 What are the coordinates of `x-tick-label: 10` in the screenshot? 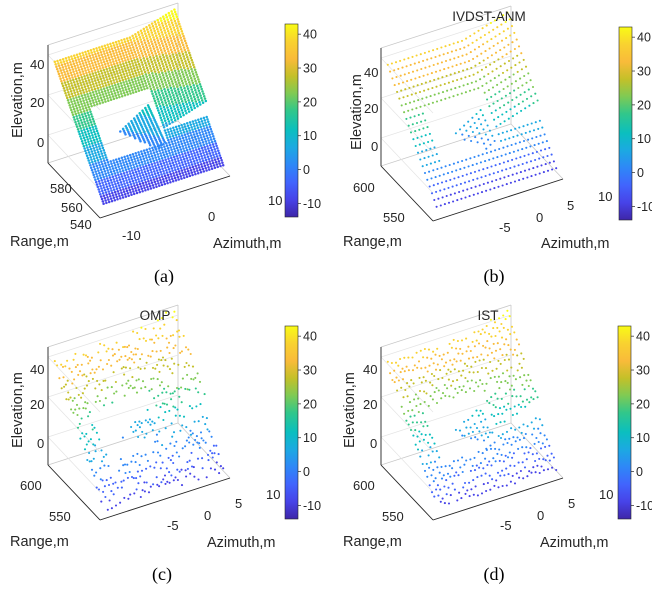 It's located at (605, 196).